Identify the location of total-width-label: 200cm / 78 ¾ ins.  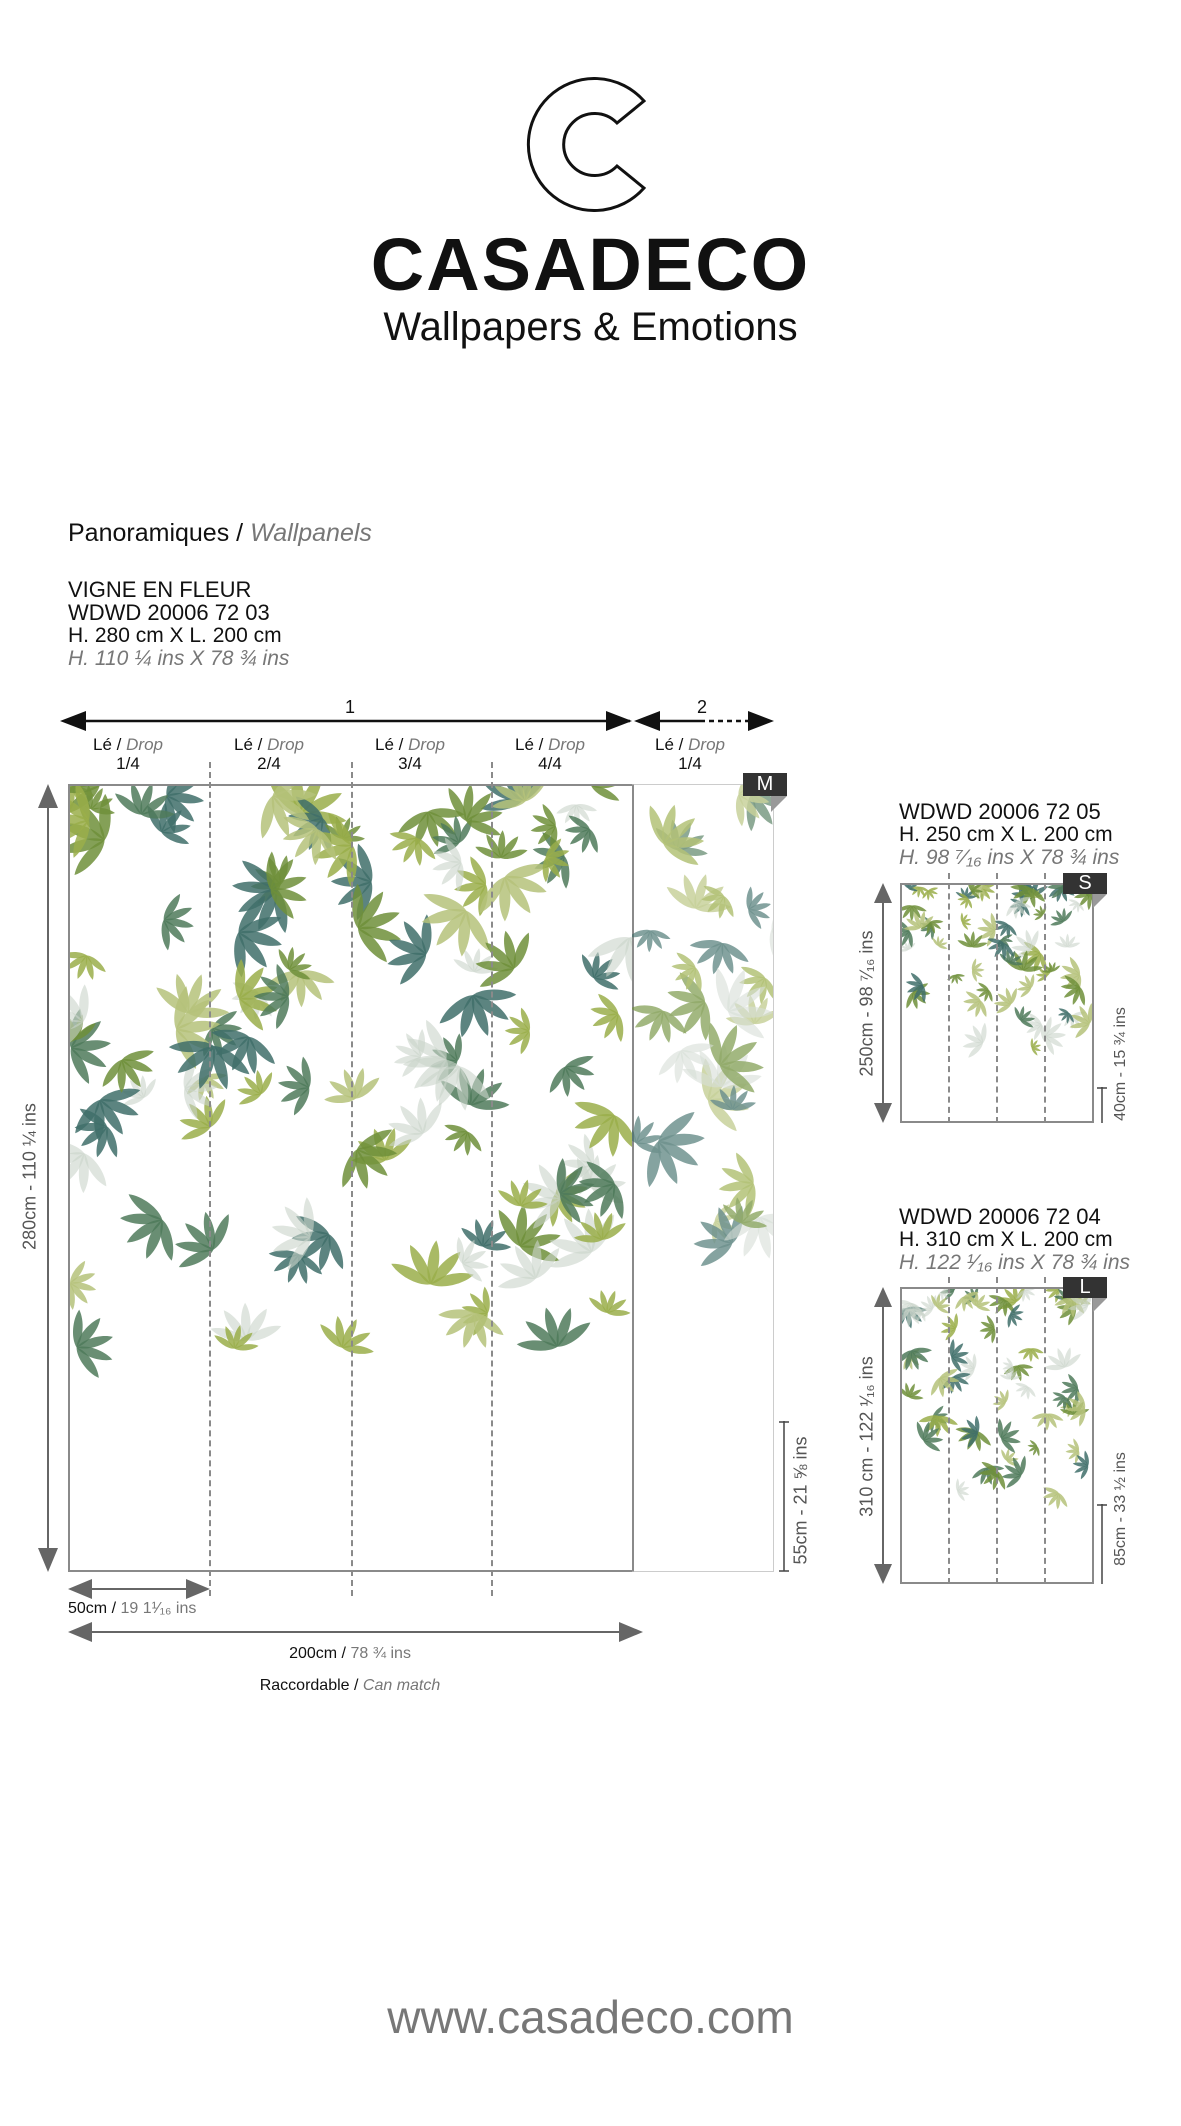
(350, 1654).